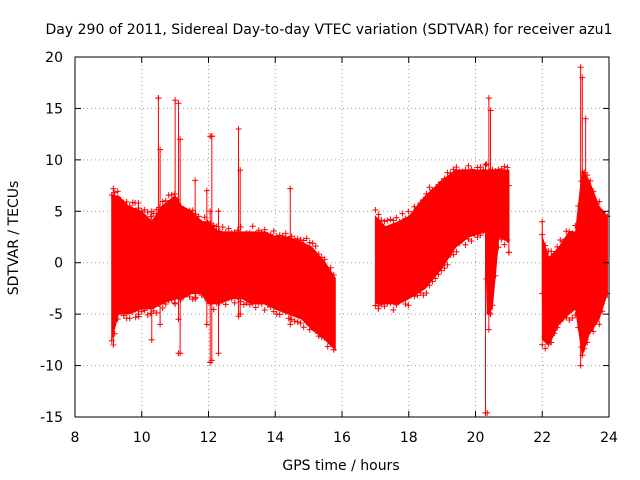 The image size is (640, 480). Describe the element at coordinates (476, 438) in the screenshot. I see `x-tick-label: 20` at that location.